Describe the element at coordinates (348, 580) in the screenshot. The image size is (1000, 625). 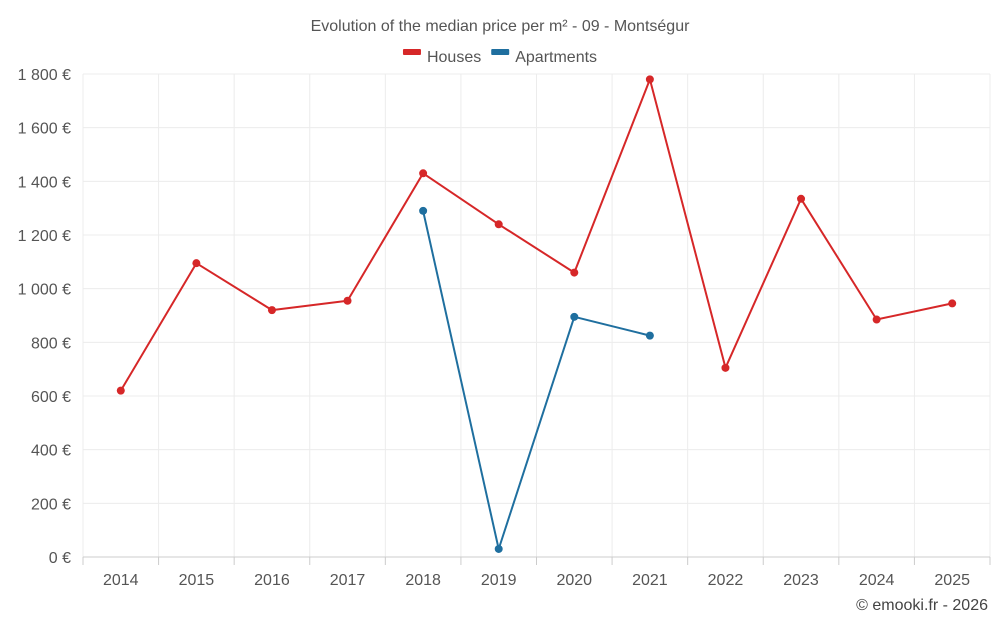
I see `x-tick-label: 2017` at that location.